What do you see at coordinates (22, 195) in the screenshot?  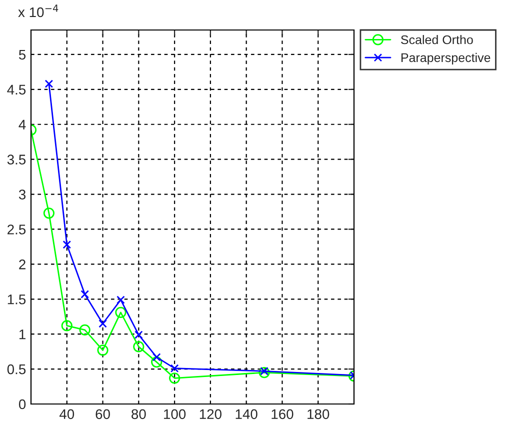 I see `y-tick-label: 3` at bounding box center [22, 195].